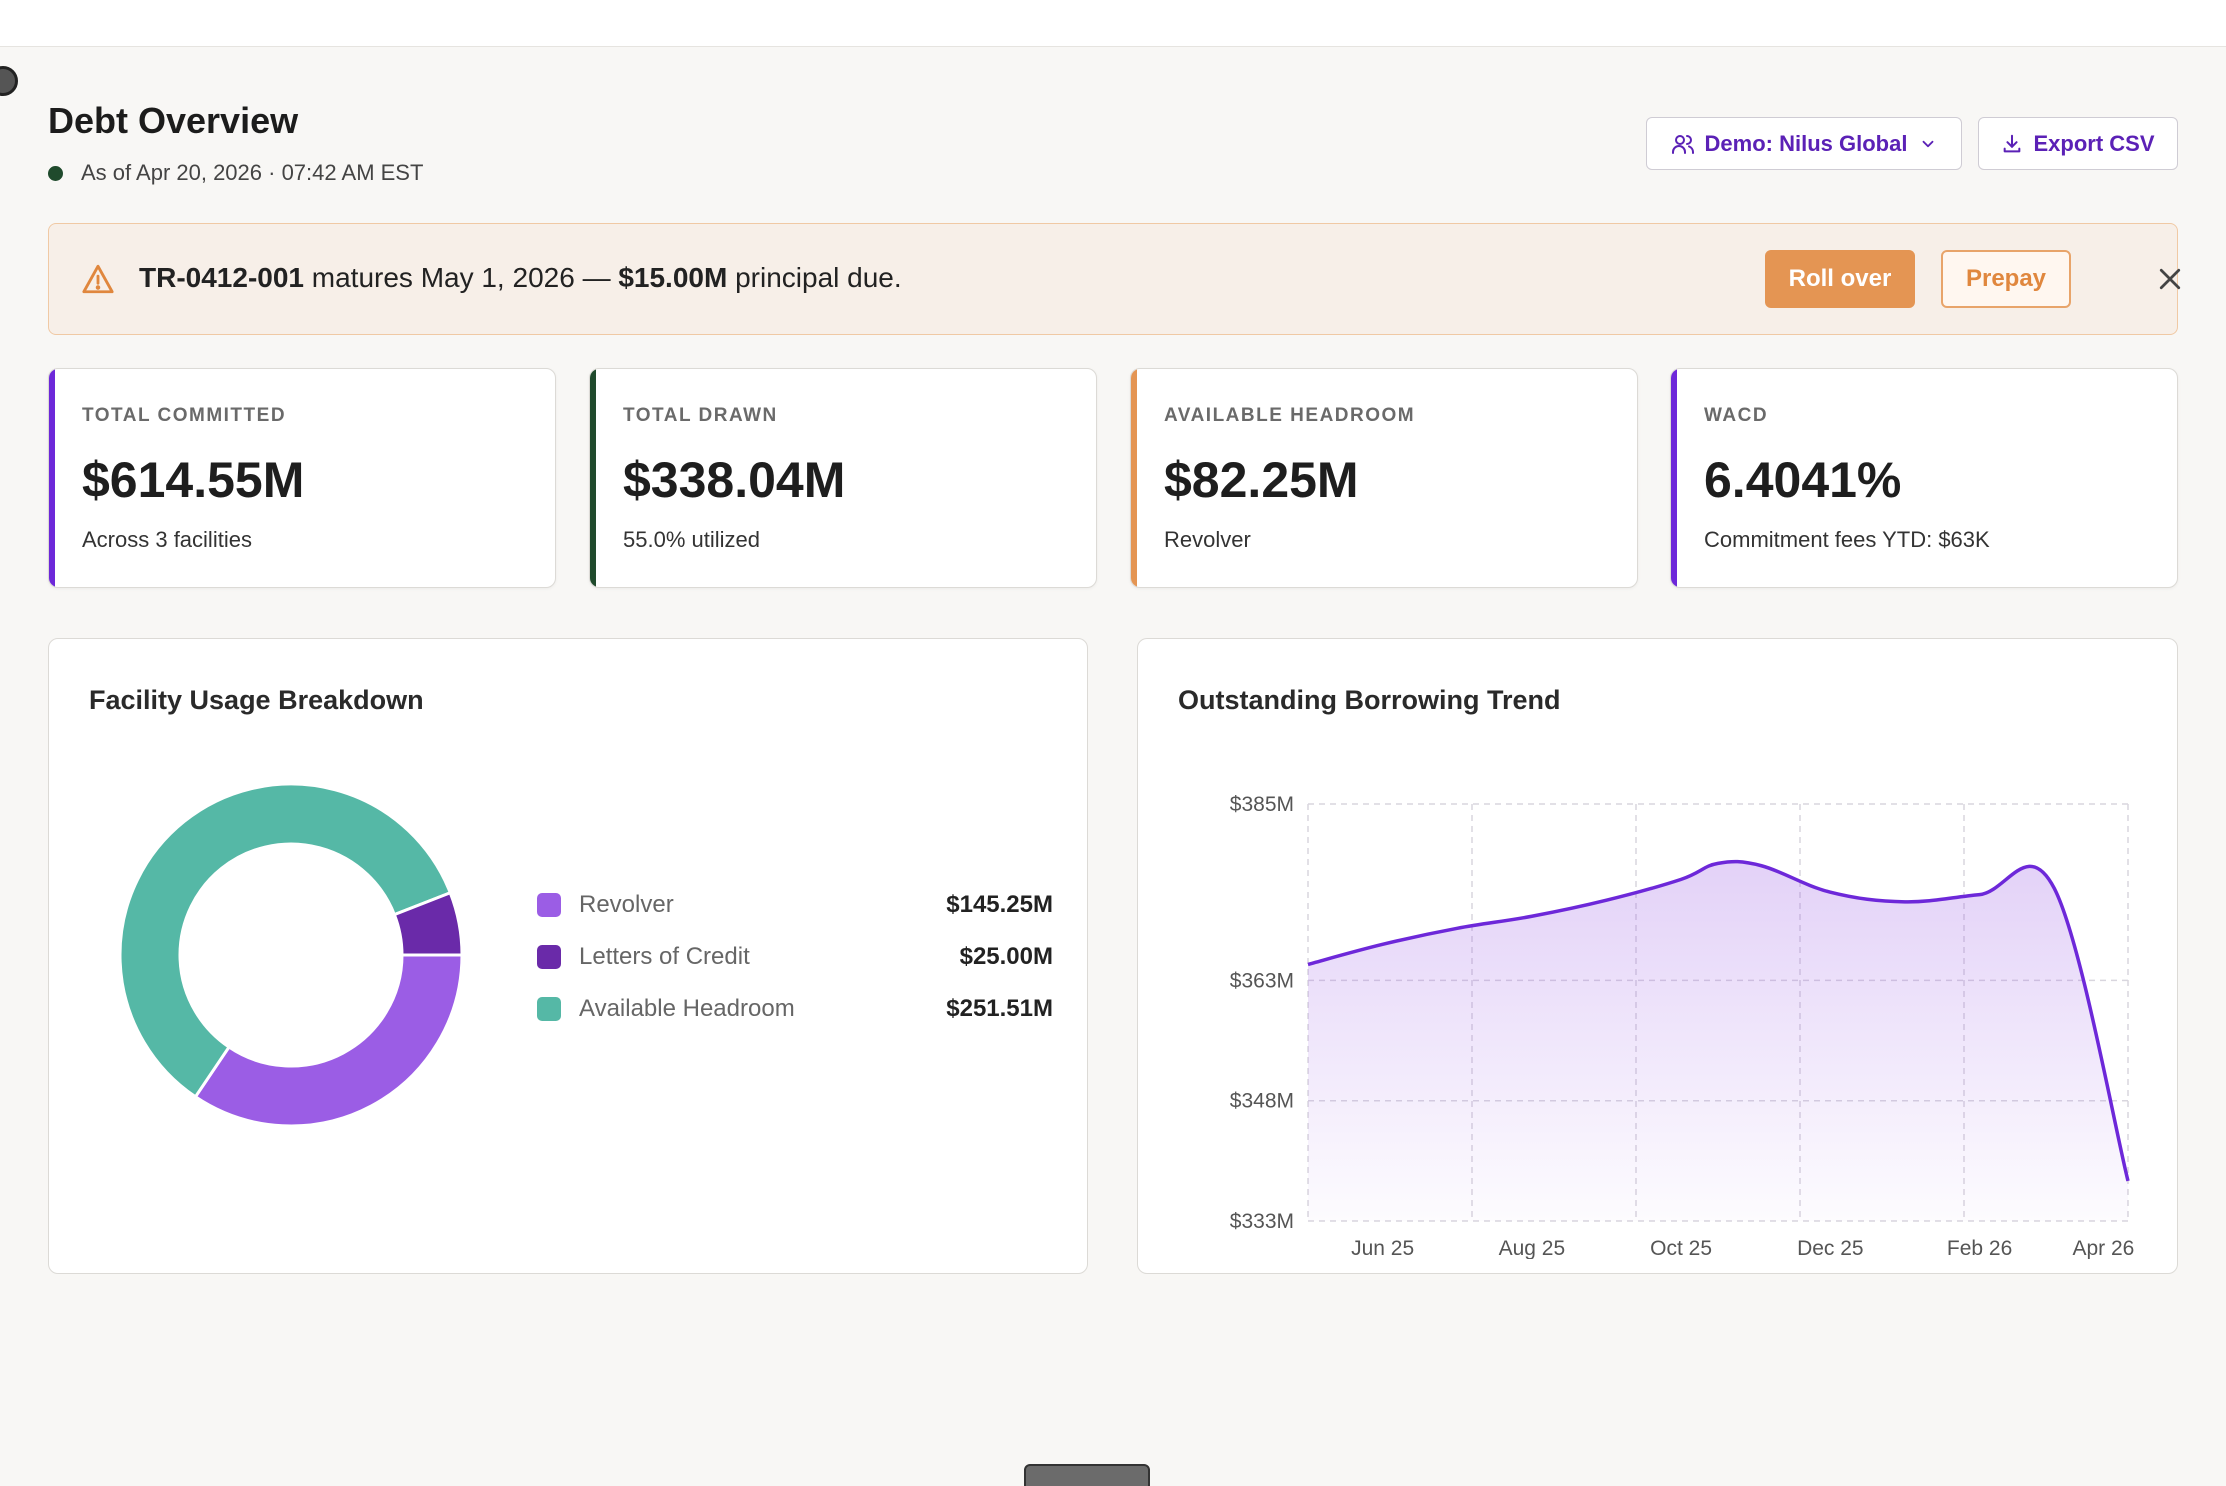 Image resolution: width=2226 pixels, height=1486 pixels. I want to click on legend-label: Revolver, so click(626, 904).